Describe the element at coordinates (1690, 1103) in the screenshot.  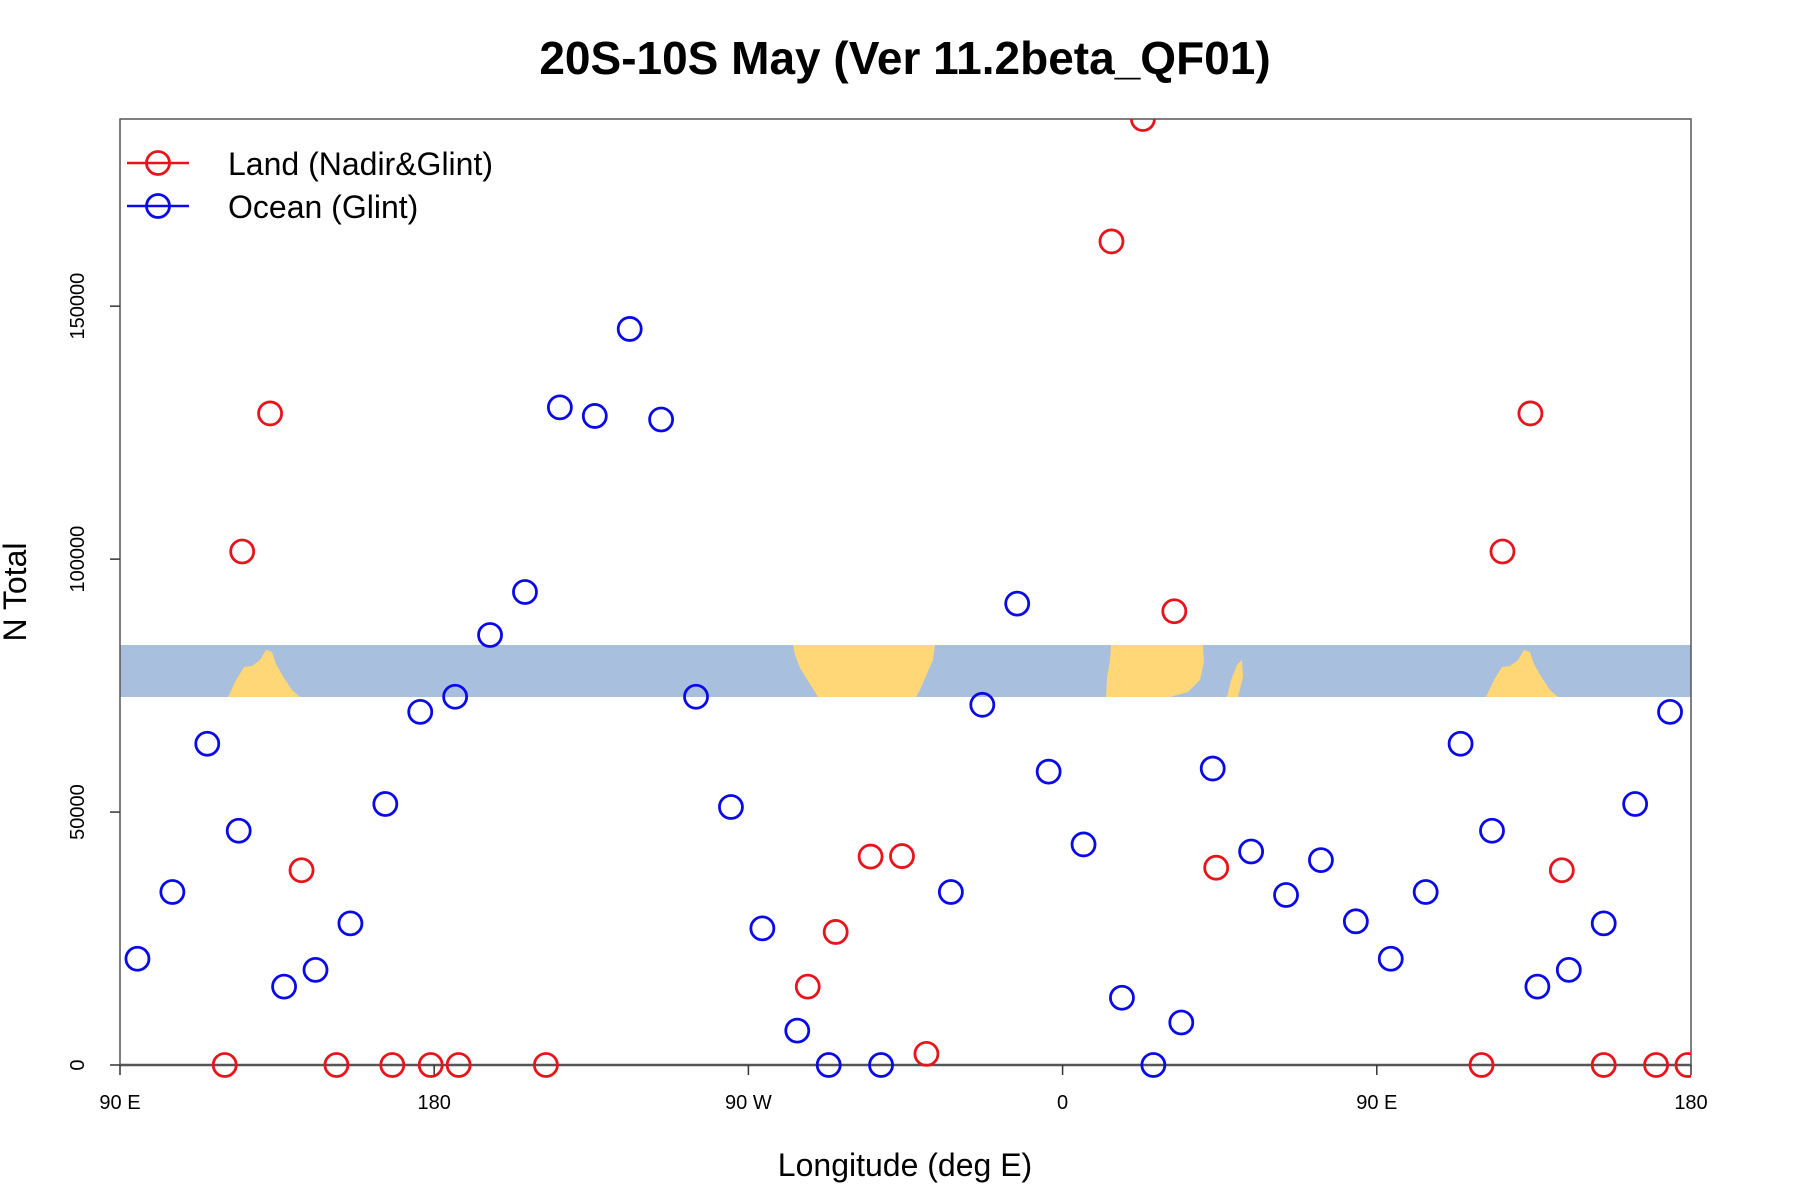
I see `x-tick-label-5: 180` at that location.